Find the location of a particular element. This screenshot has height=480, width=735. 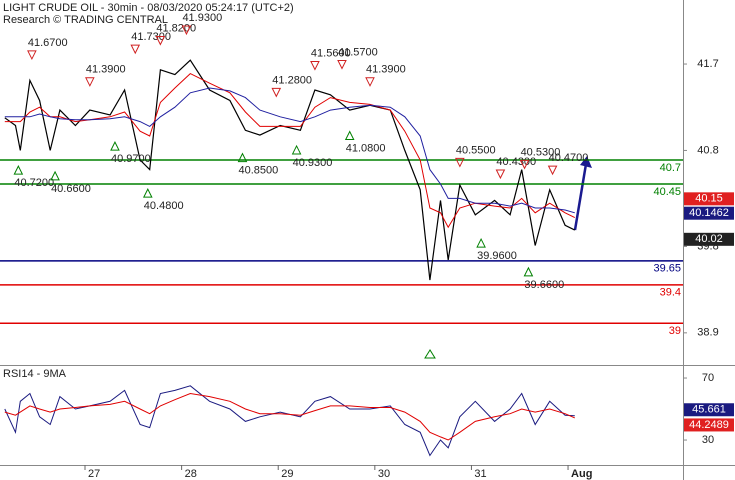

x-tick-label: Aug is located at coordinates (581, 474).